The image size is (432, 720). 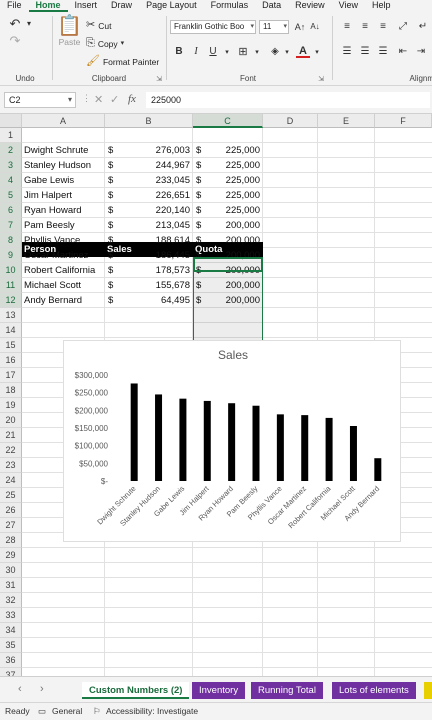 What do you see at coordinates (365, 51) in the screenshot?
I see `align-center-icon: ☰` at bounding box center [365, 51].